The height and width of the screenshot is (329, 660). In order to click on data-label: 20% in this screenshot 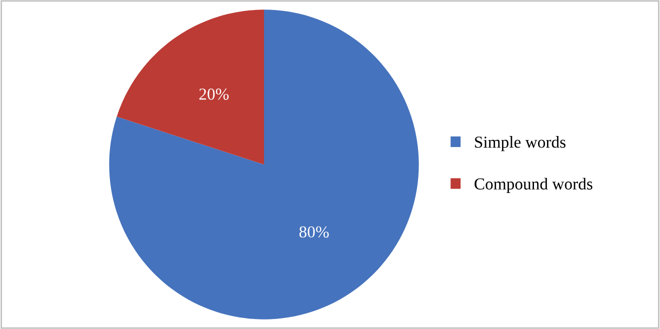, I will do `click(214, 94)`.